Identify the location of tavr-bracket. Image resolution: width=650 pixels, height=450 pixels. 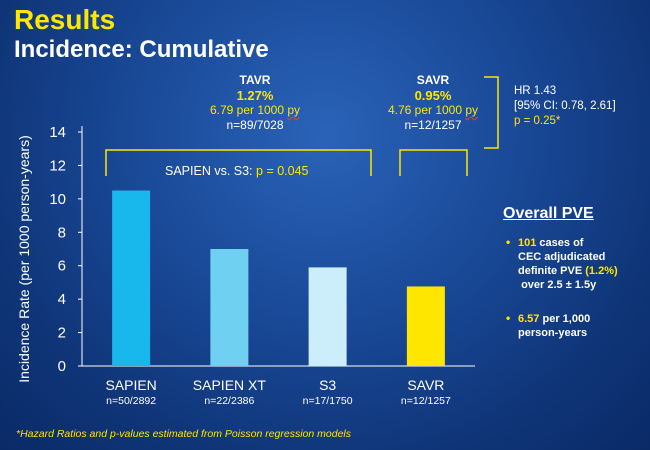
(238, 162).